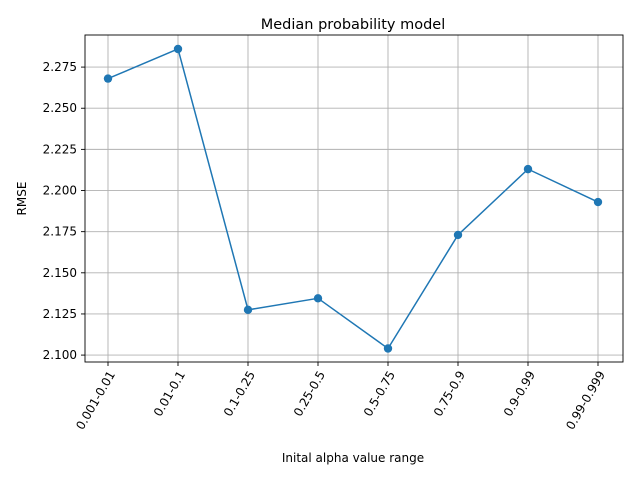 This screenshot has height=480, width=640. I want to click on chart-title: Median probability model, so click(353, 25).